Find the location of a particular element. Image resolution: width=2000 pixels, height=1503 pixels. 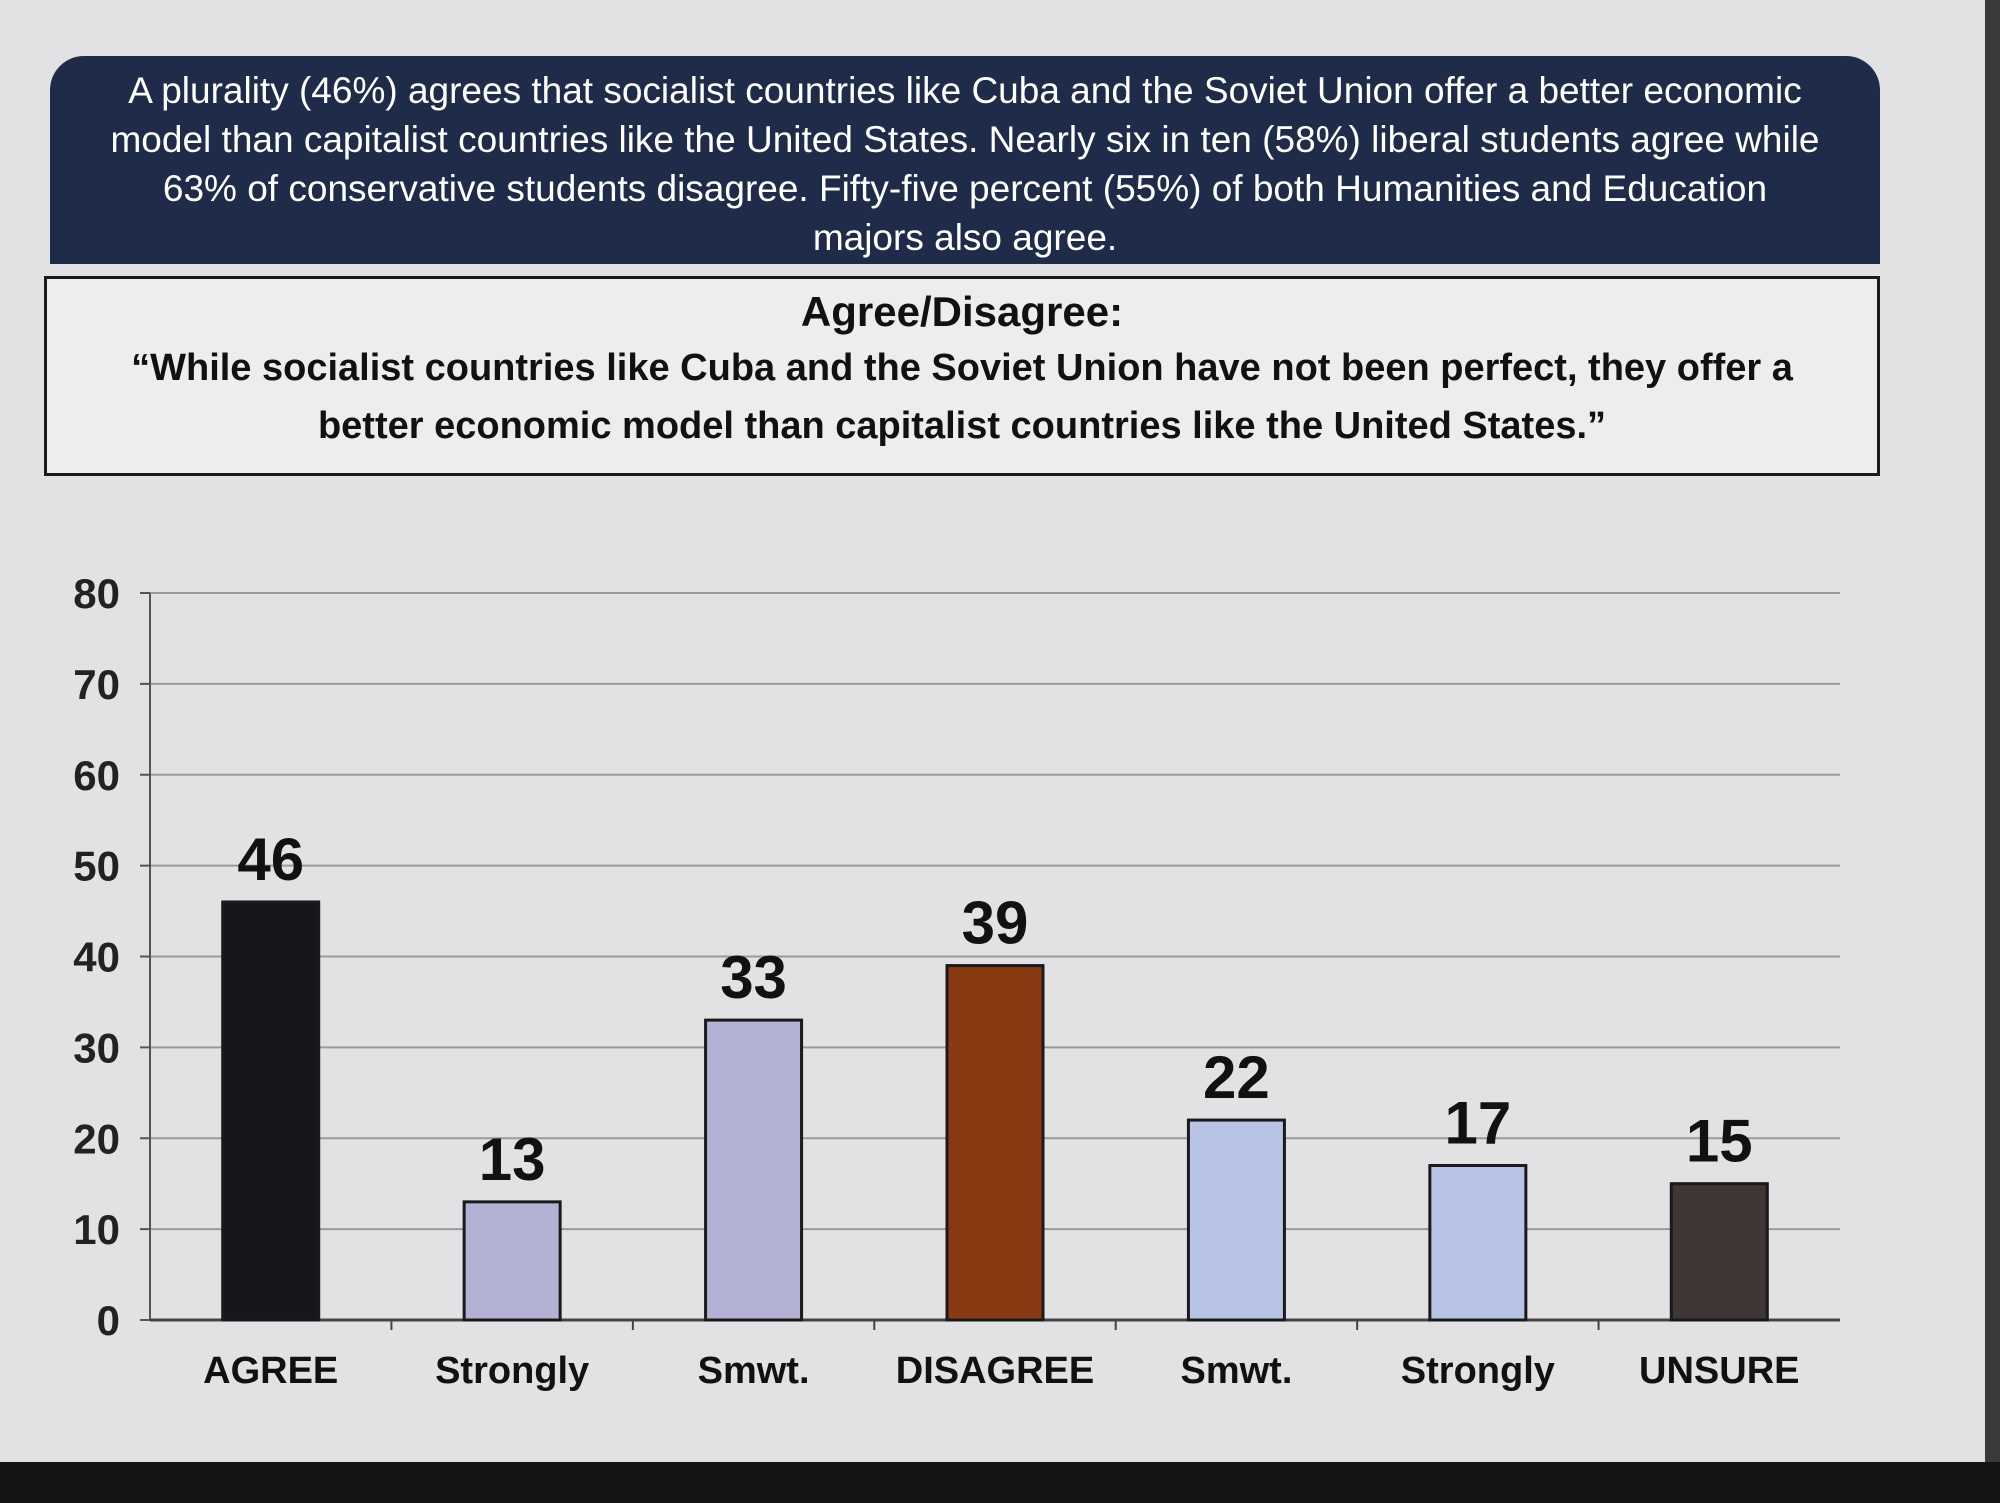

category-label: UNSURE is located at coordinates (1719, 1371).